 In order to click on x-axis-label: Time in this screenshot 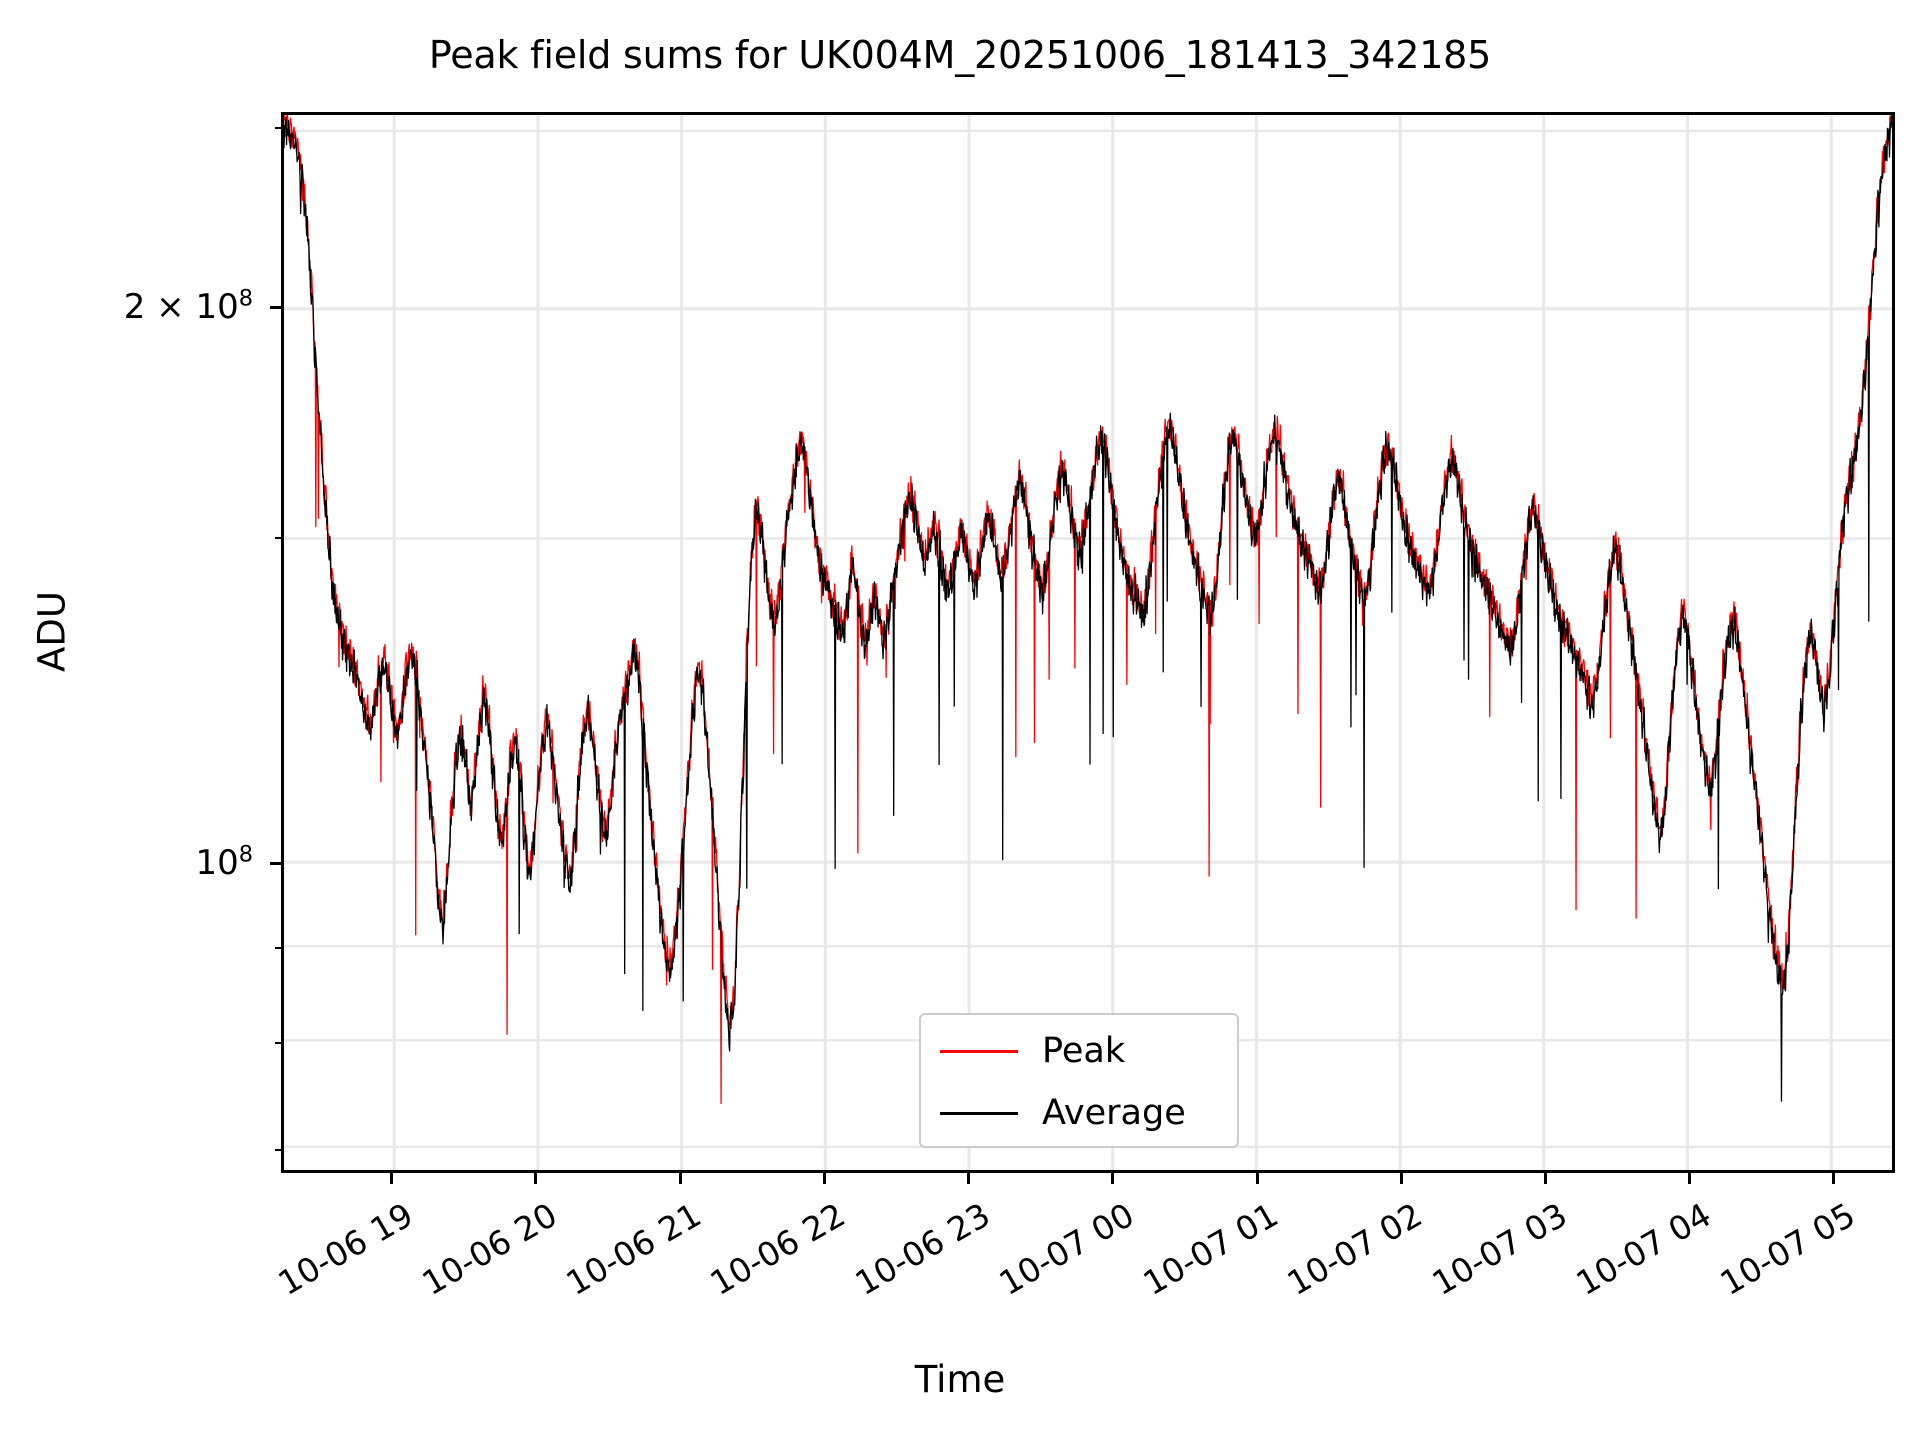, I will do `click(960, 1379)`.